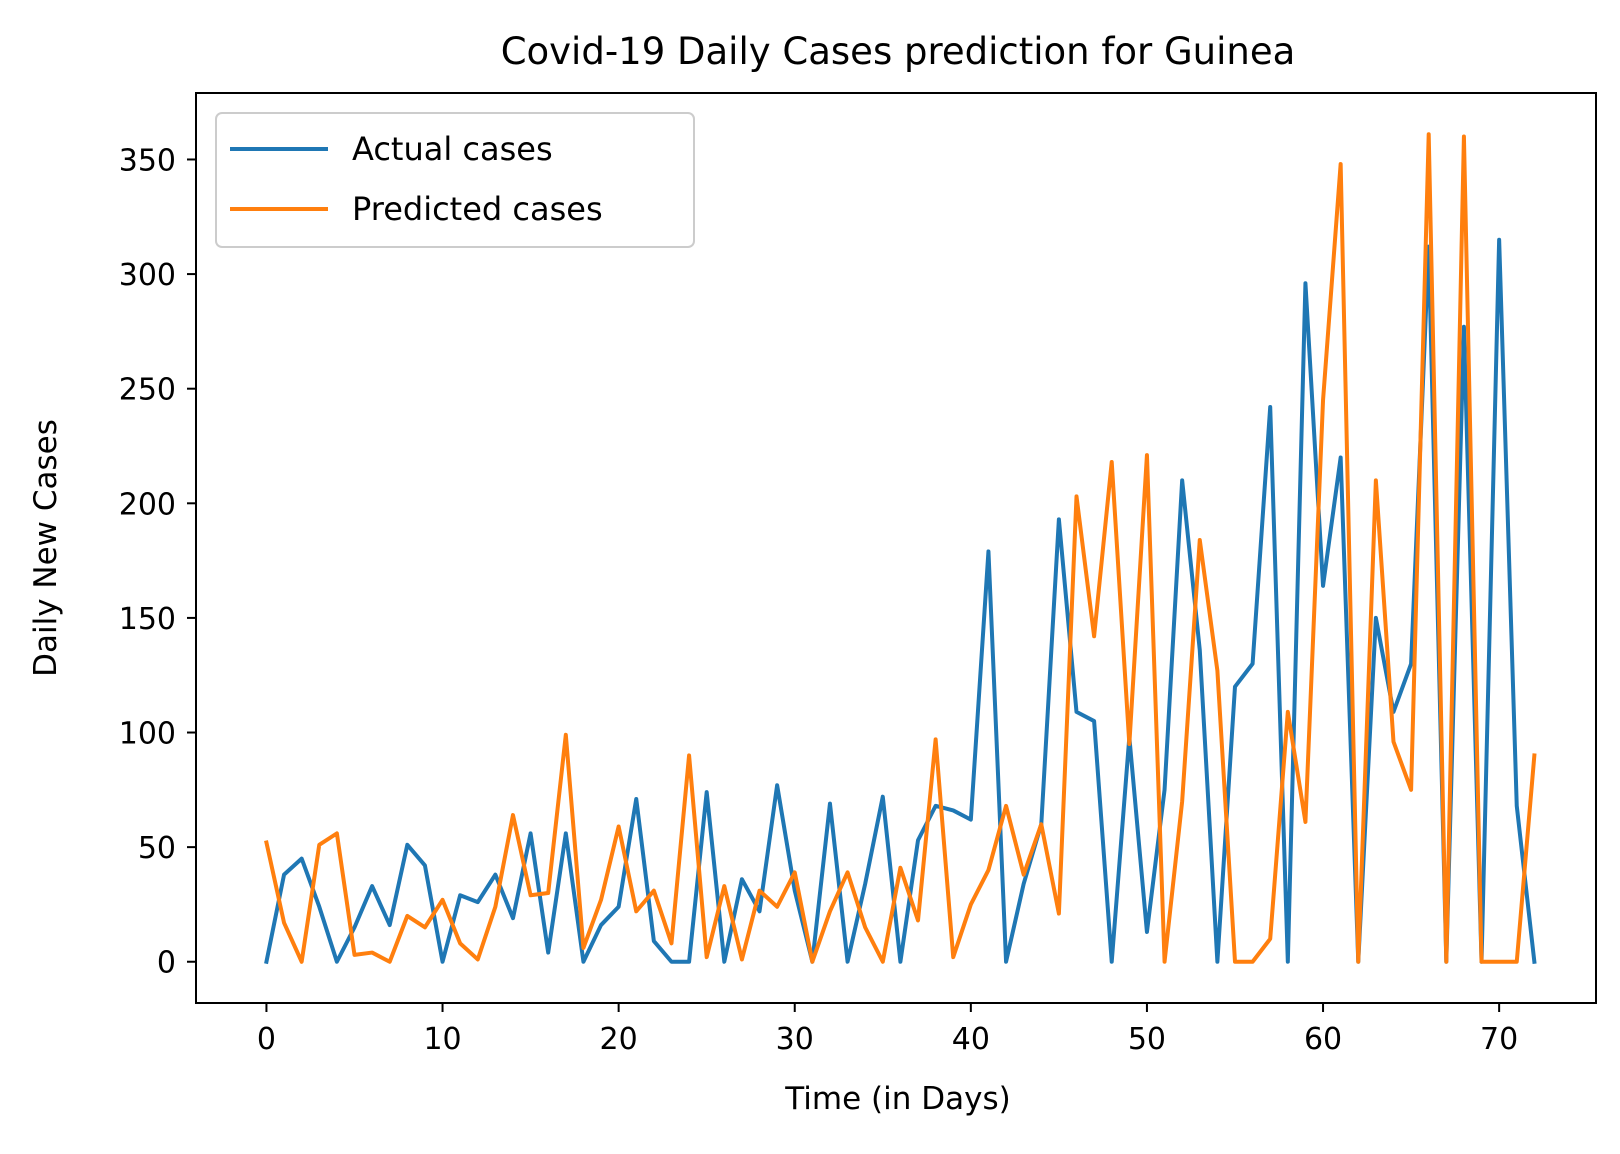  Describe the element at coordinates (971, 1039) in the screenshot. I see `x-tick-label: 40` at that location.